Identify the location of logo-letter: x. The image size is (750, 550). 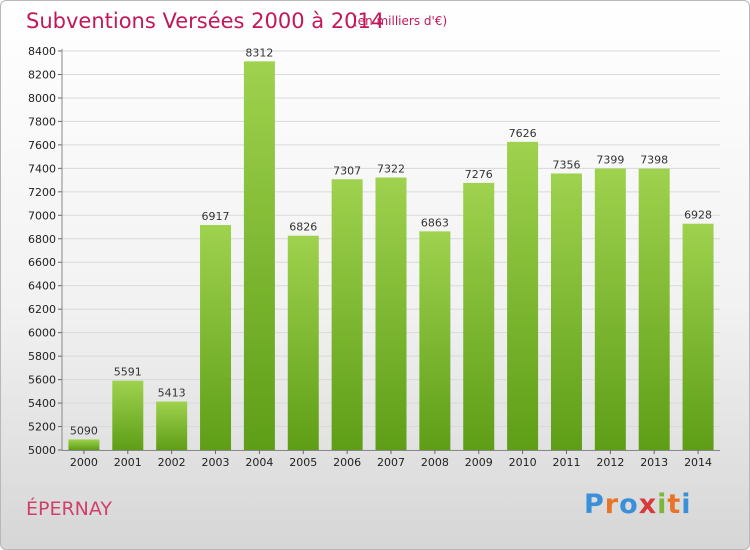
(648, 504).